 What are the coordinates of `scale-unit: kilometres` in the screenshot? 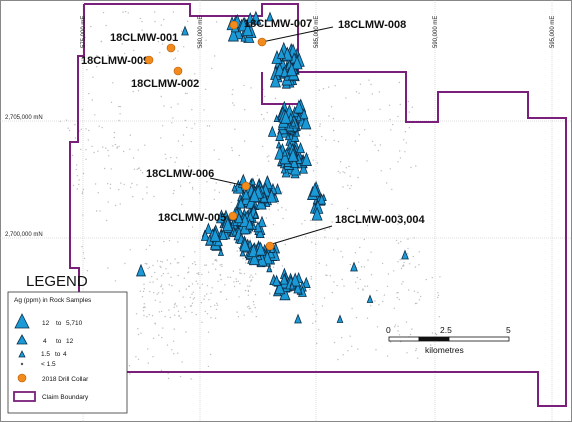 It's located at (444, 350).